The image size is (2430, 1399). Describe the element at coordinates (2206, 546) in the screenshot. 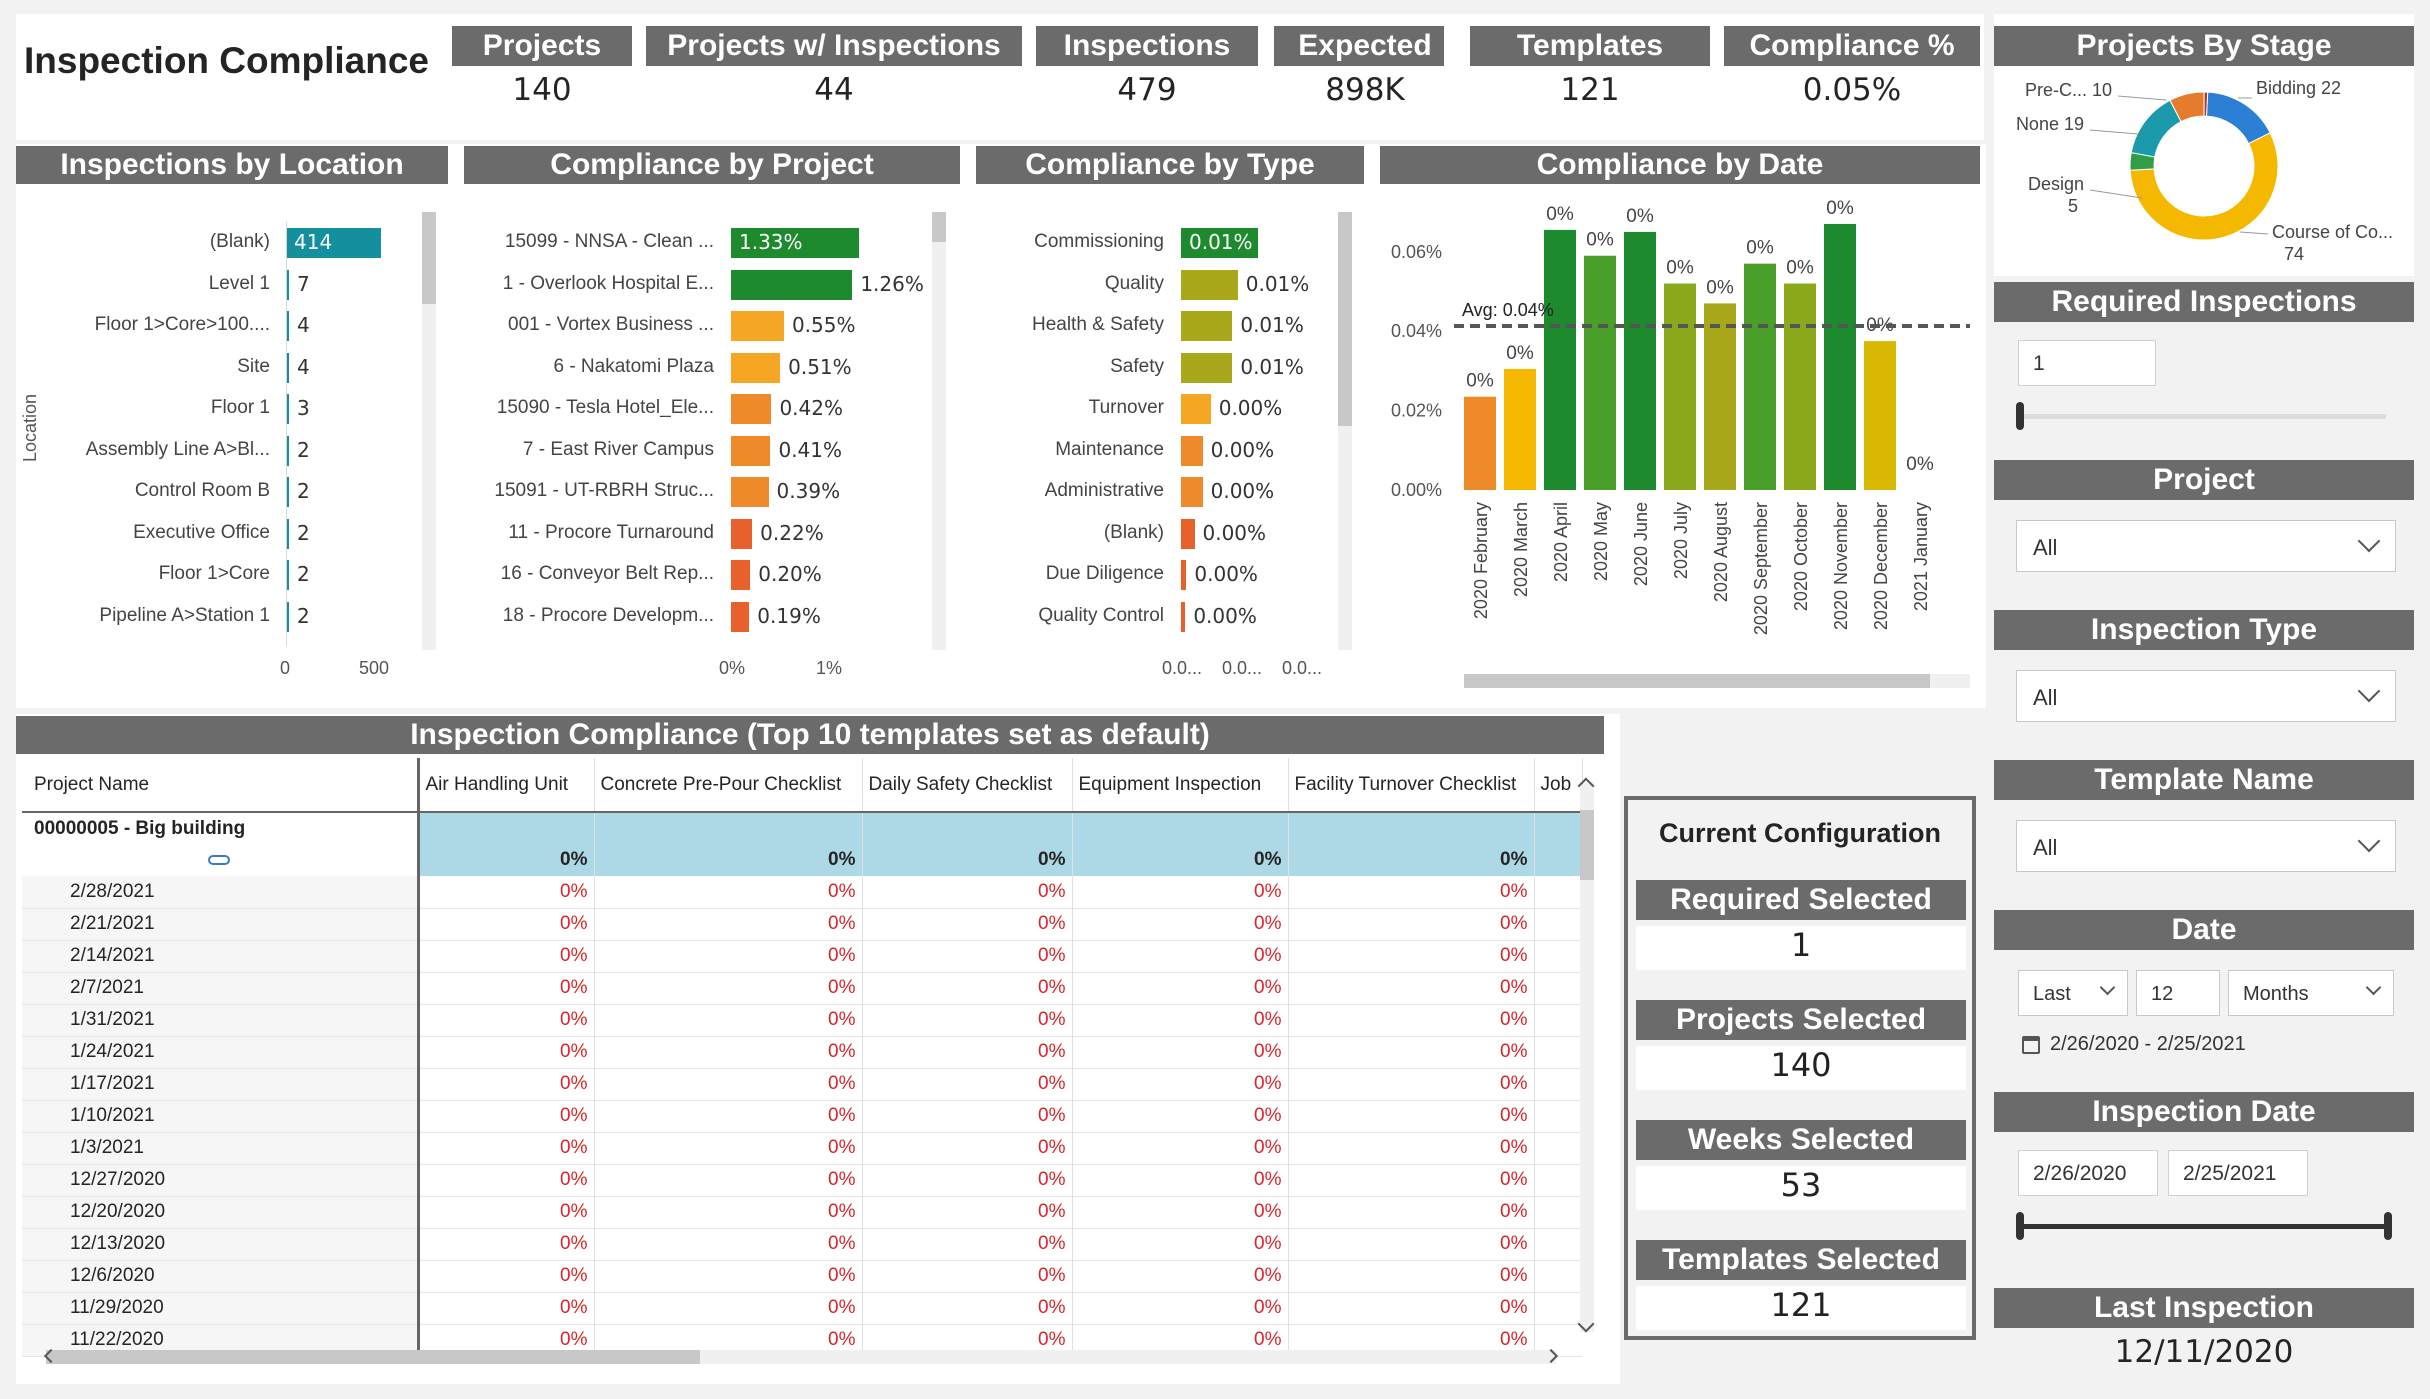

I see `project-dropdown: All` at that location.